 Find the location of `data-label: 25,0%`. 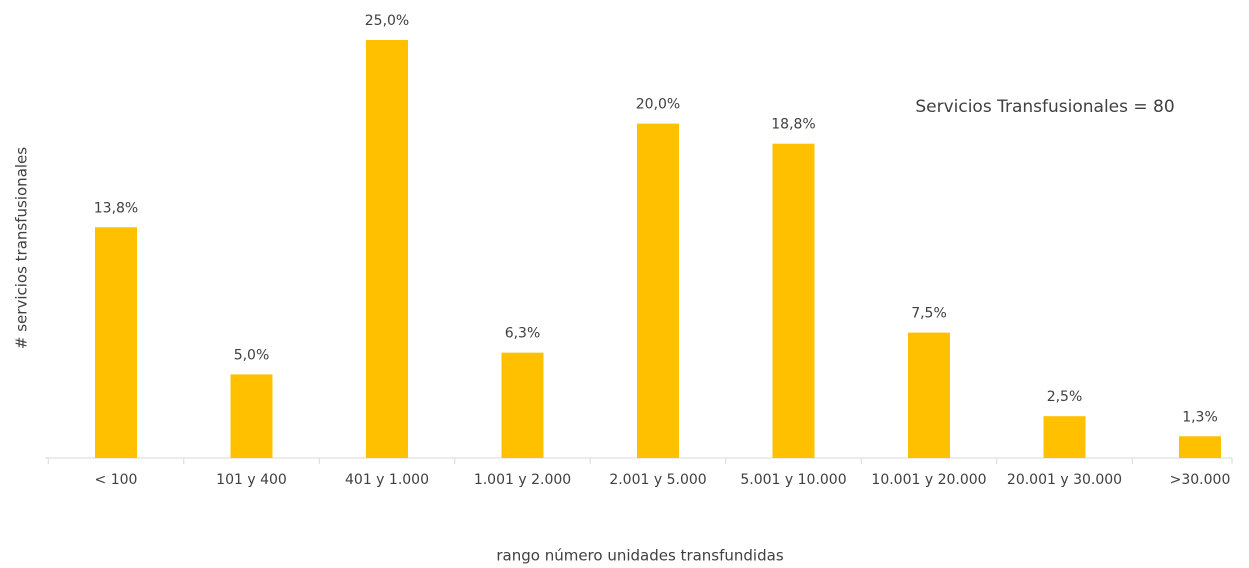

data-label: 25,0% is located at coordinates (387, 21).